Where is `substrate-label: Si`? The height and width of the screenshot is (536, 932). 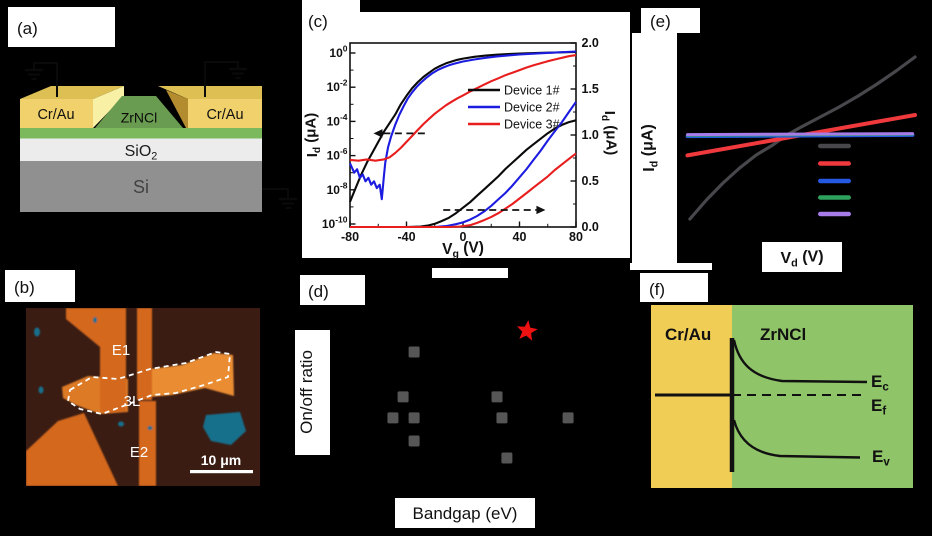 substrate-label: Si is located at coordinates (141, 187).